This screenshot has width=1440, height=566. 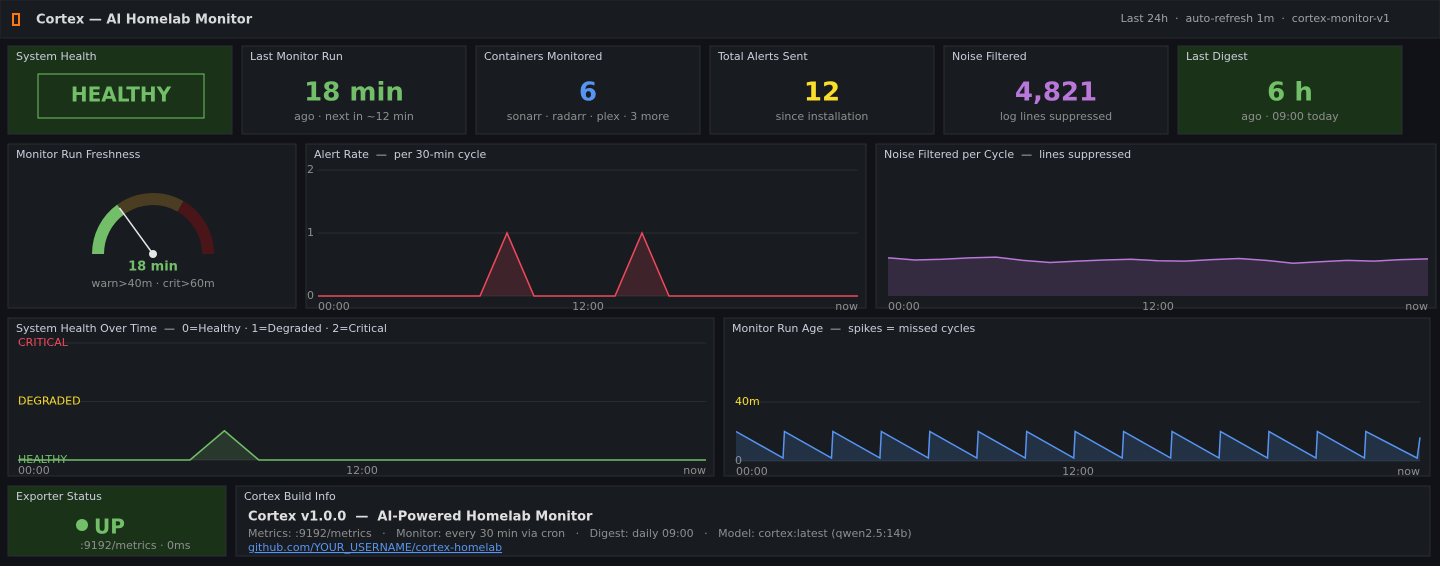 What do you see at coordinates (108, 229) in the screenshot?
I see `gauge-value-arc` at bounding box center [108, 229].